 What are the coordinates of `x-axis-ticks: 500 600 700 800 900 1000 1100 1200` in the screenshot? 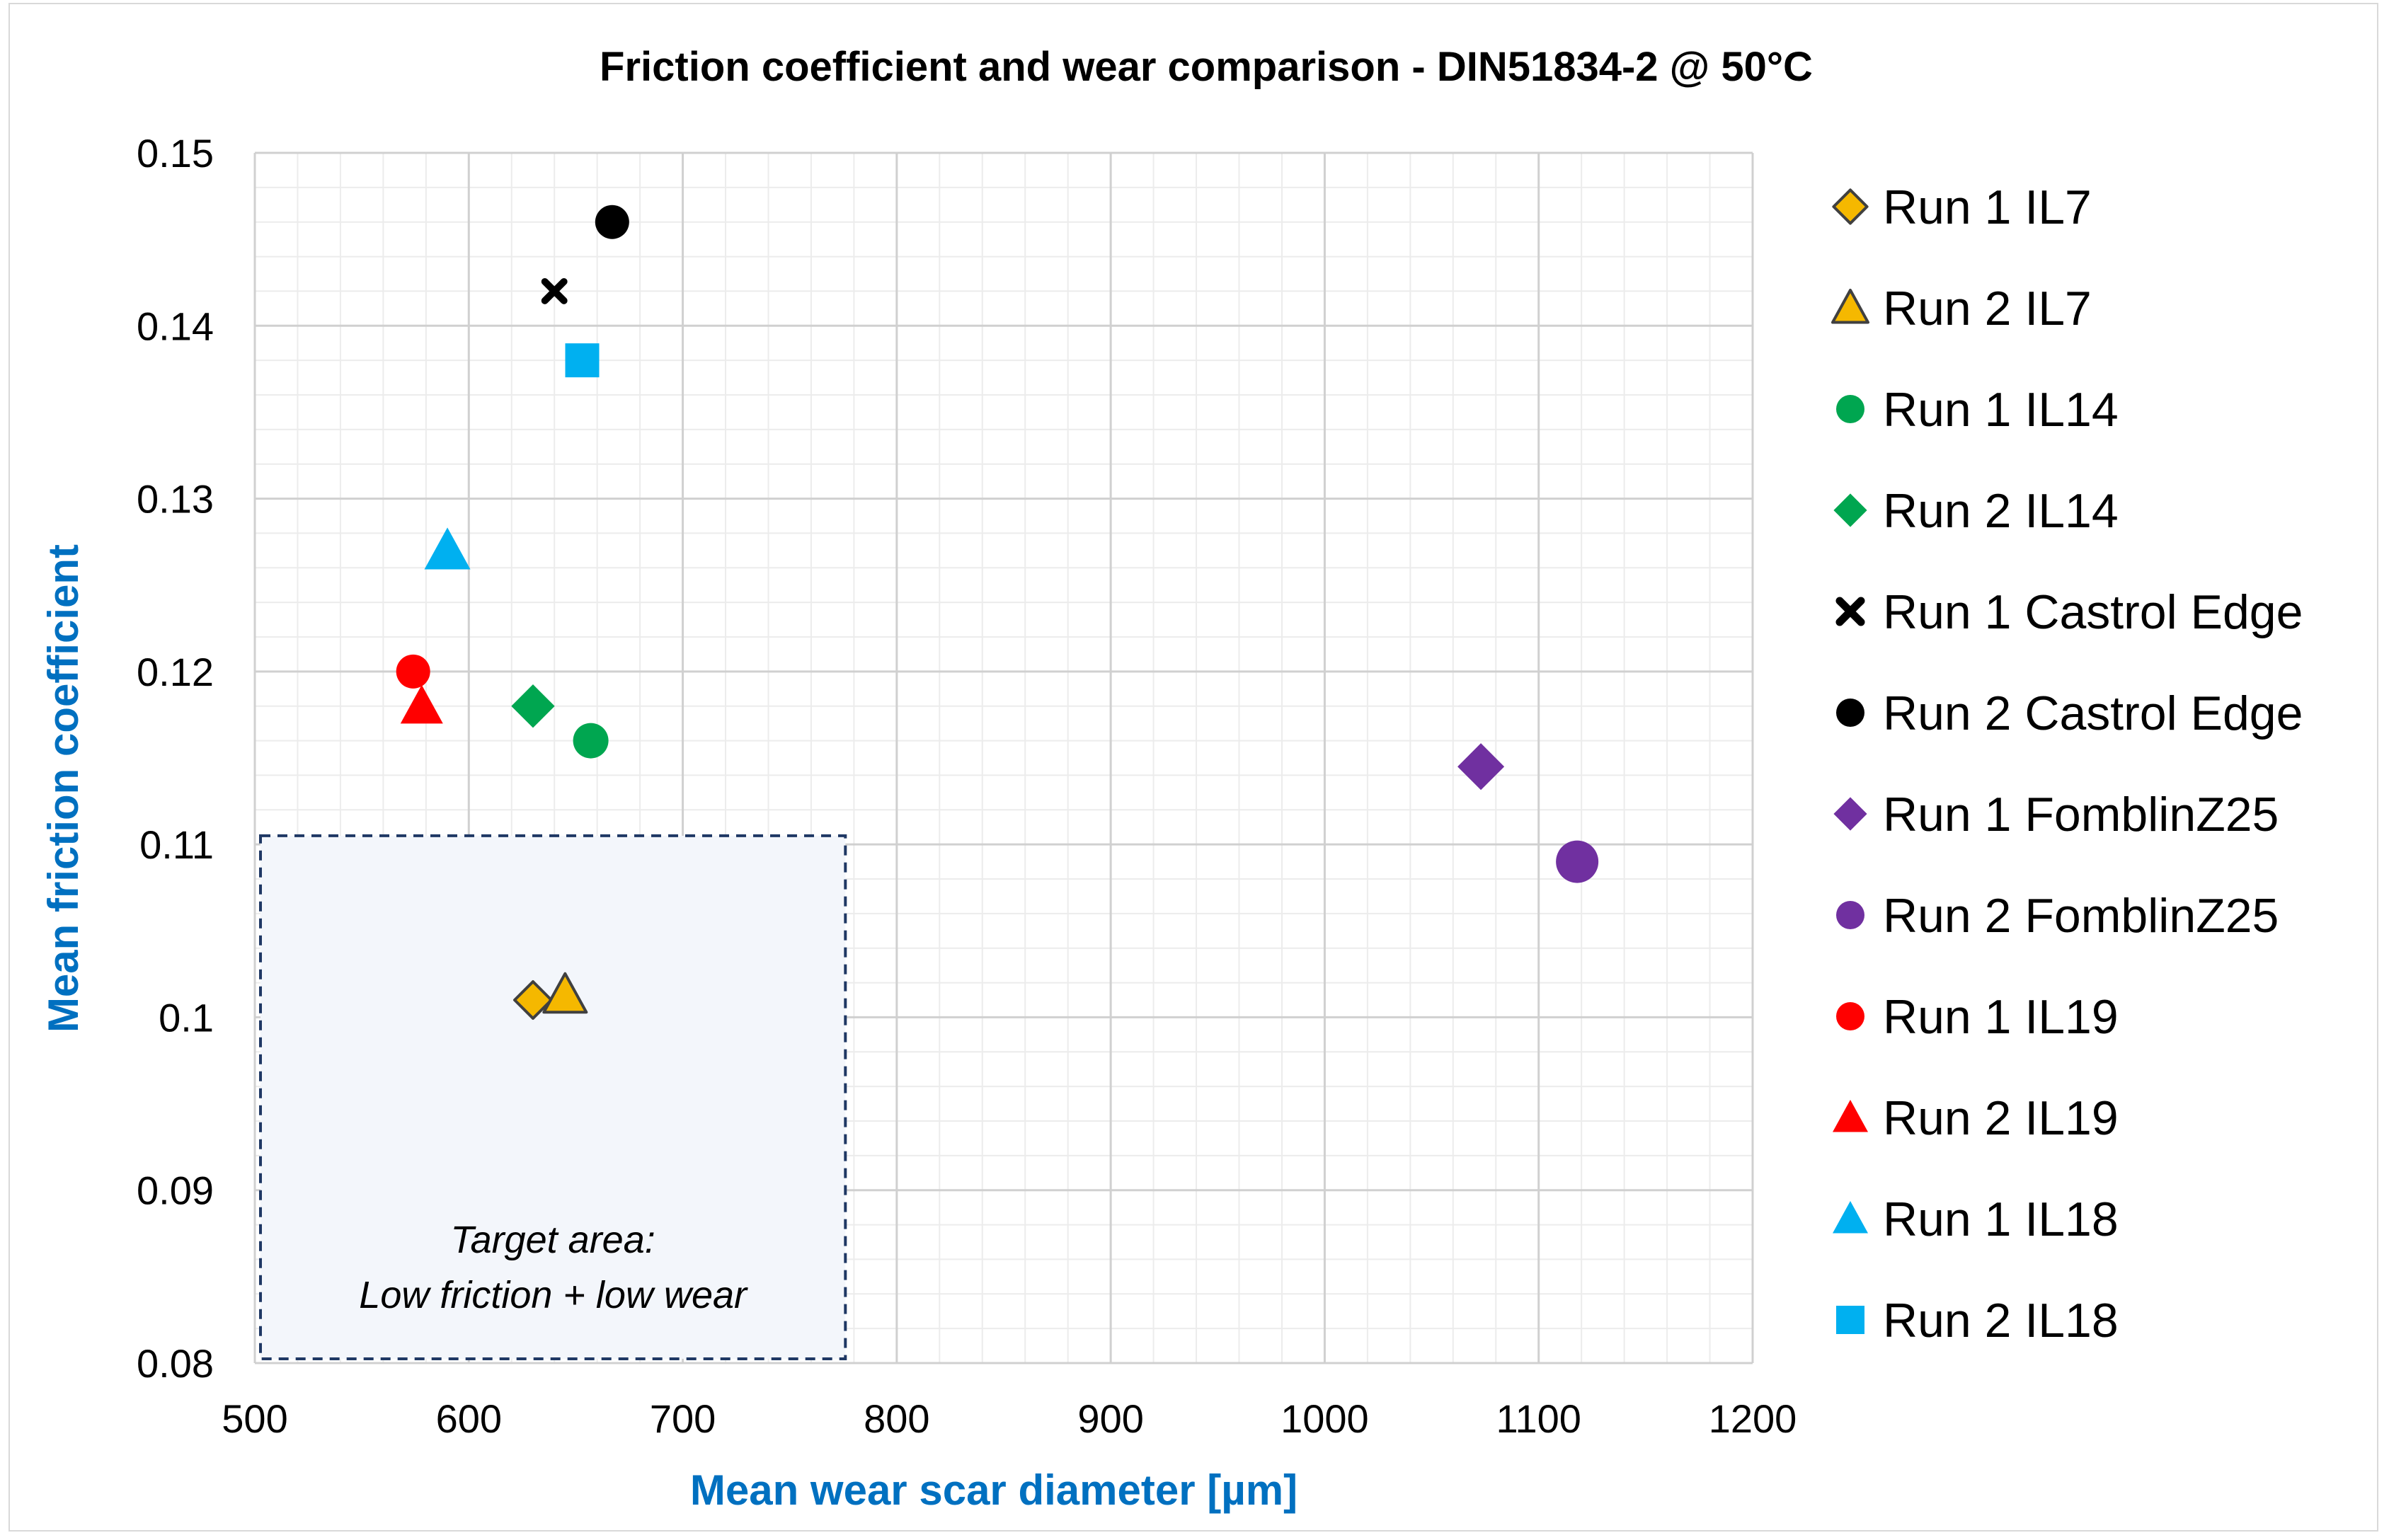 It's located at (1009, 1419).